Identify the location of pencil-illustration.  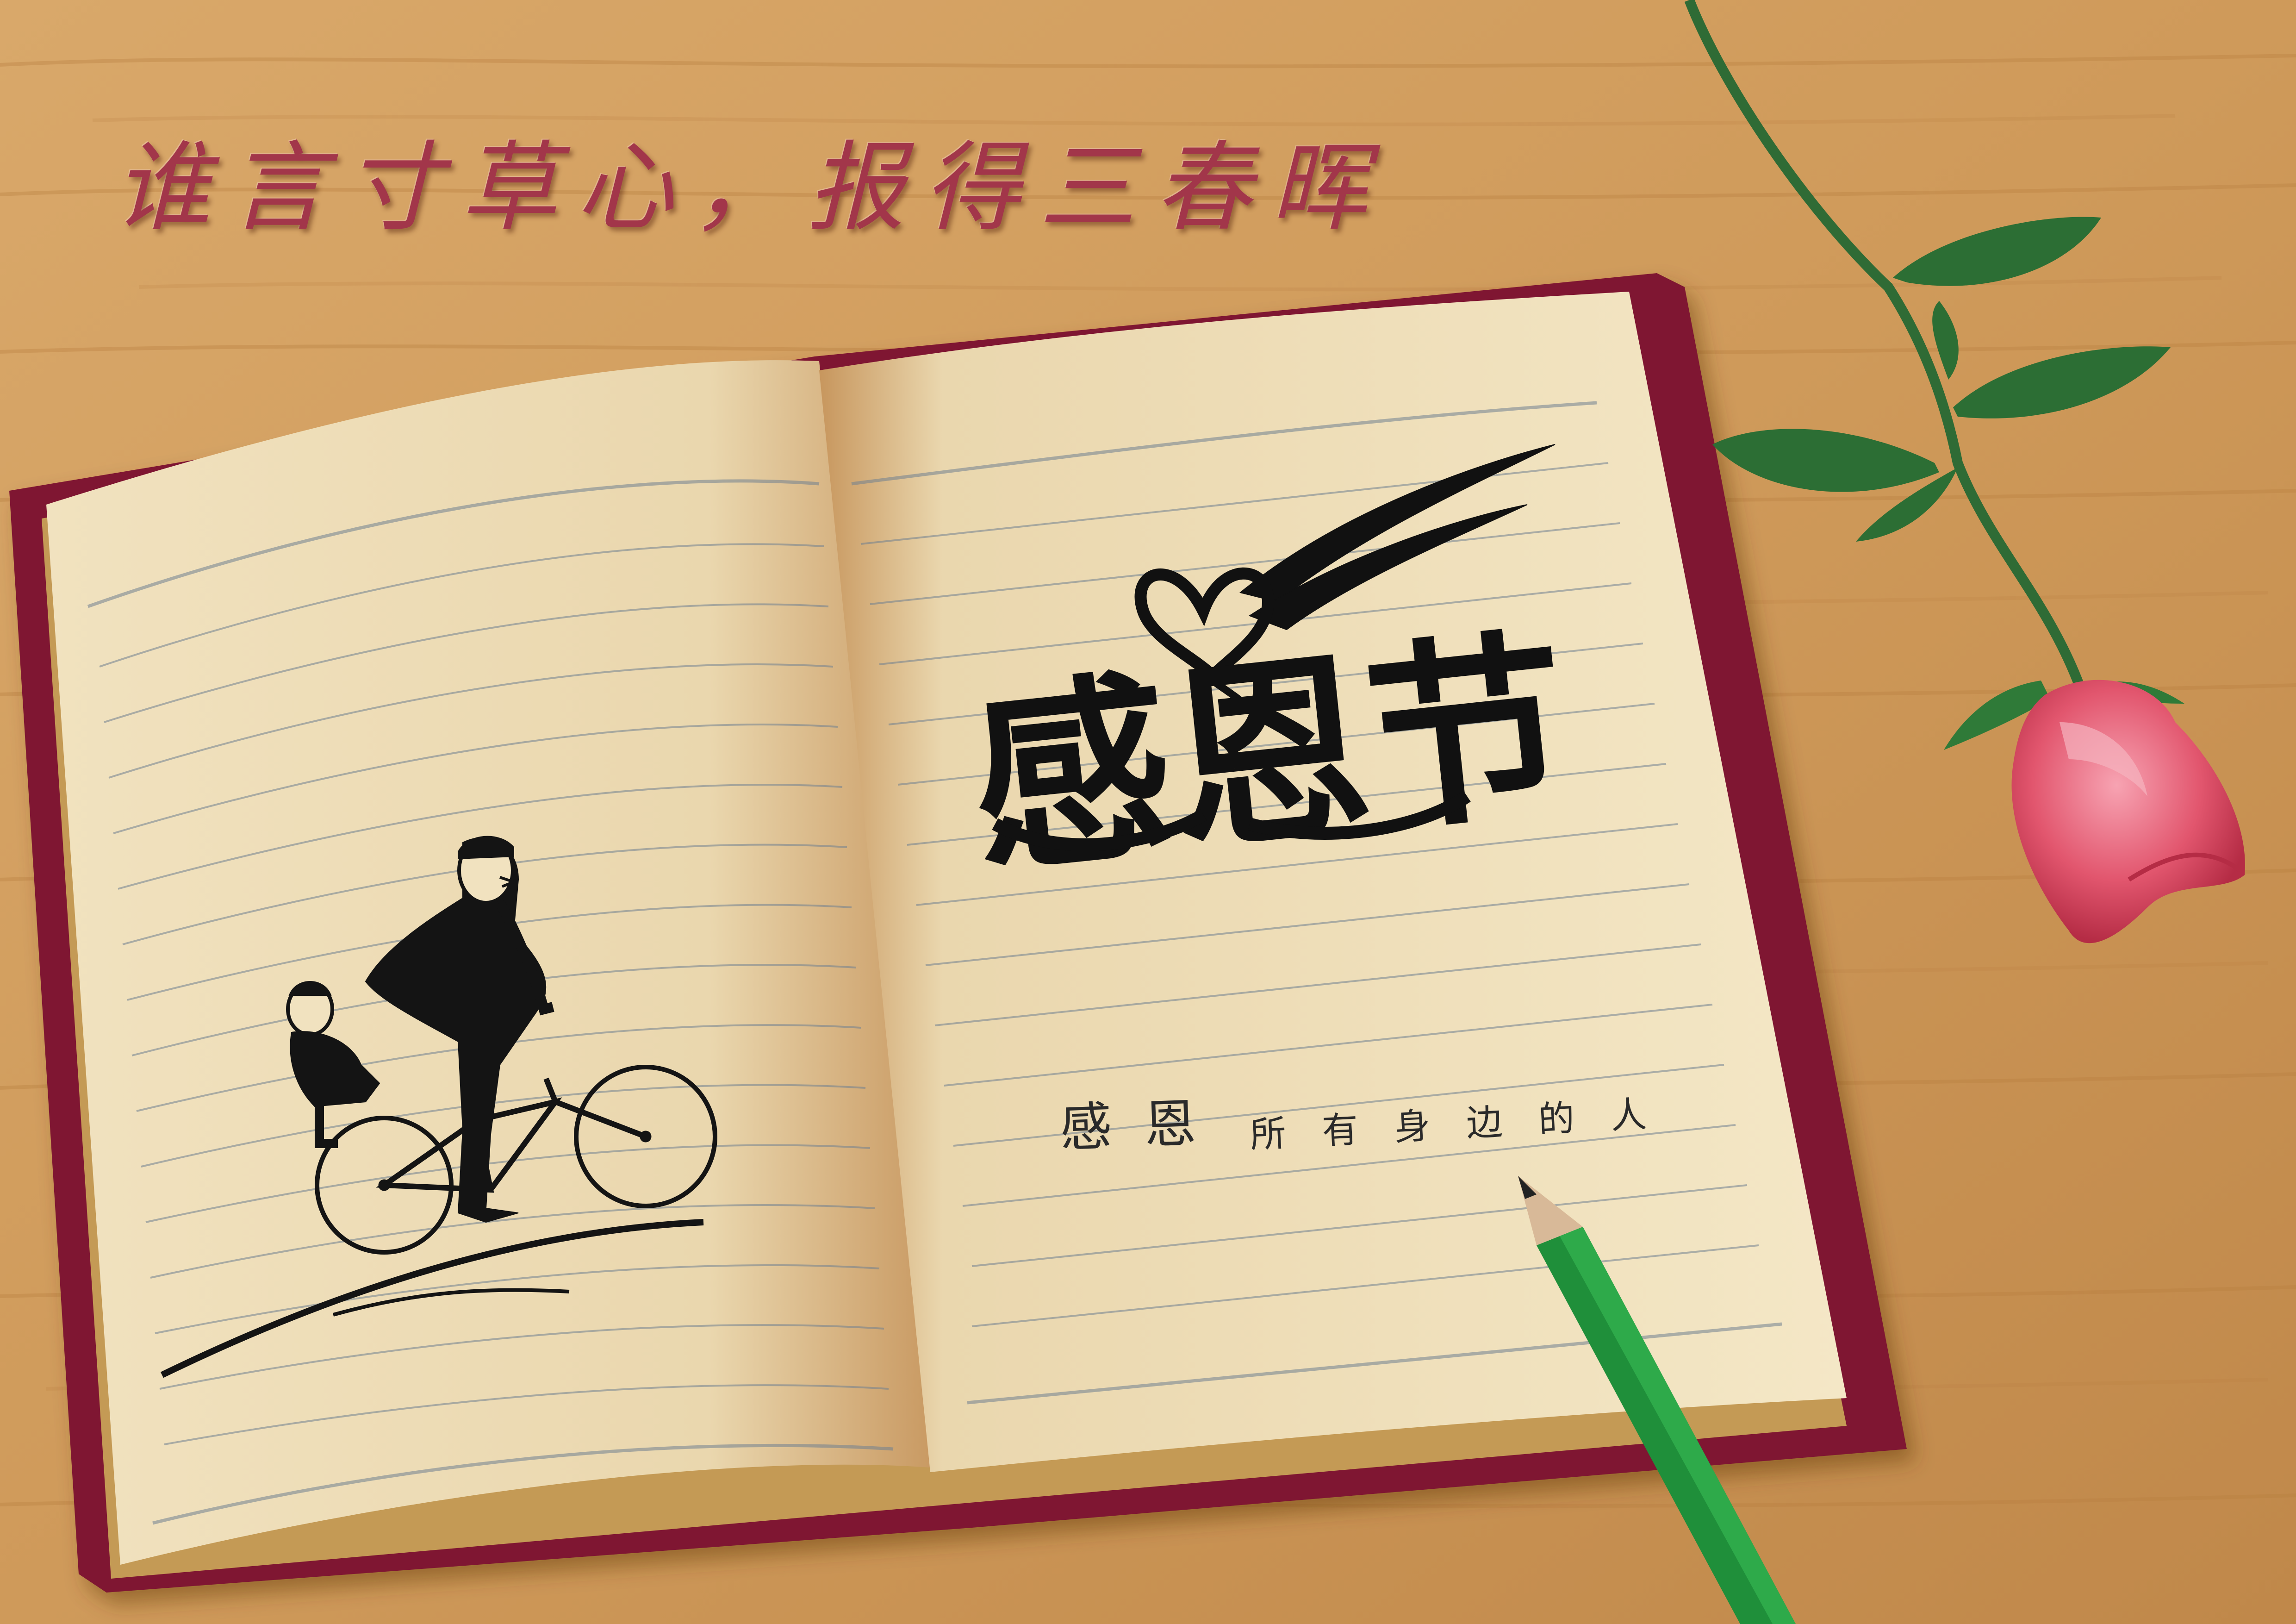
(1657, 1400).